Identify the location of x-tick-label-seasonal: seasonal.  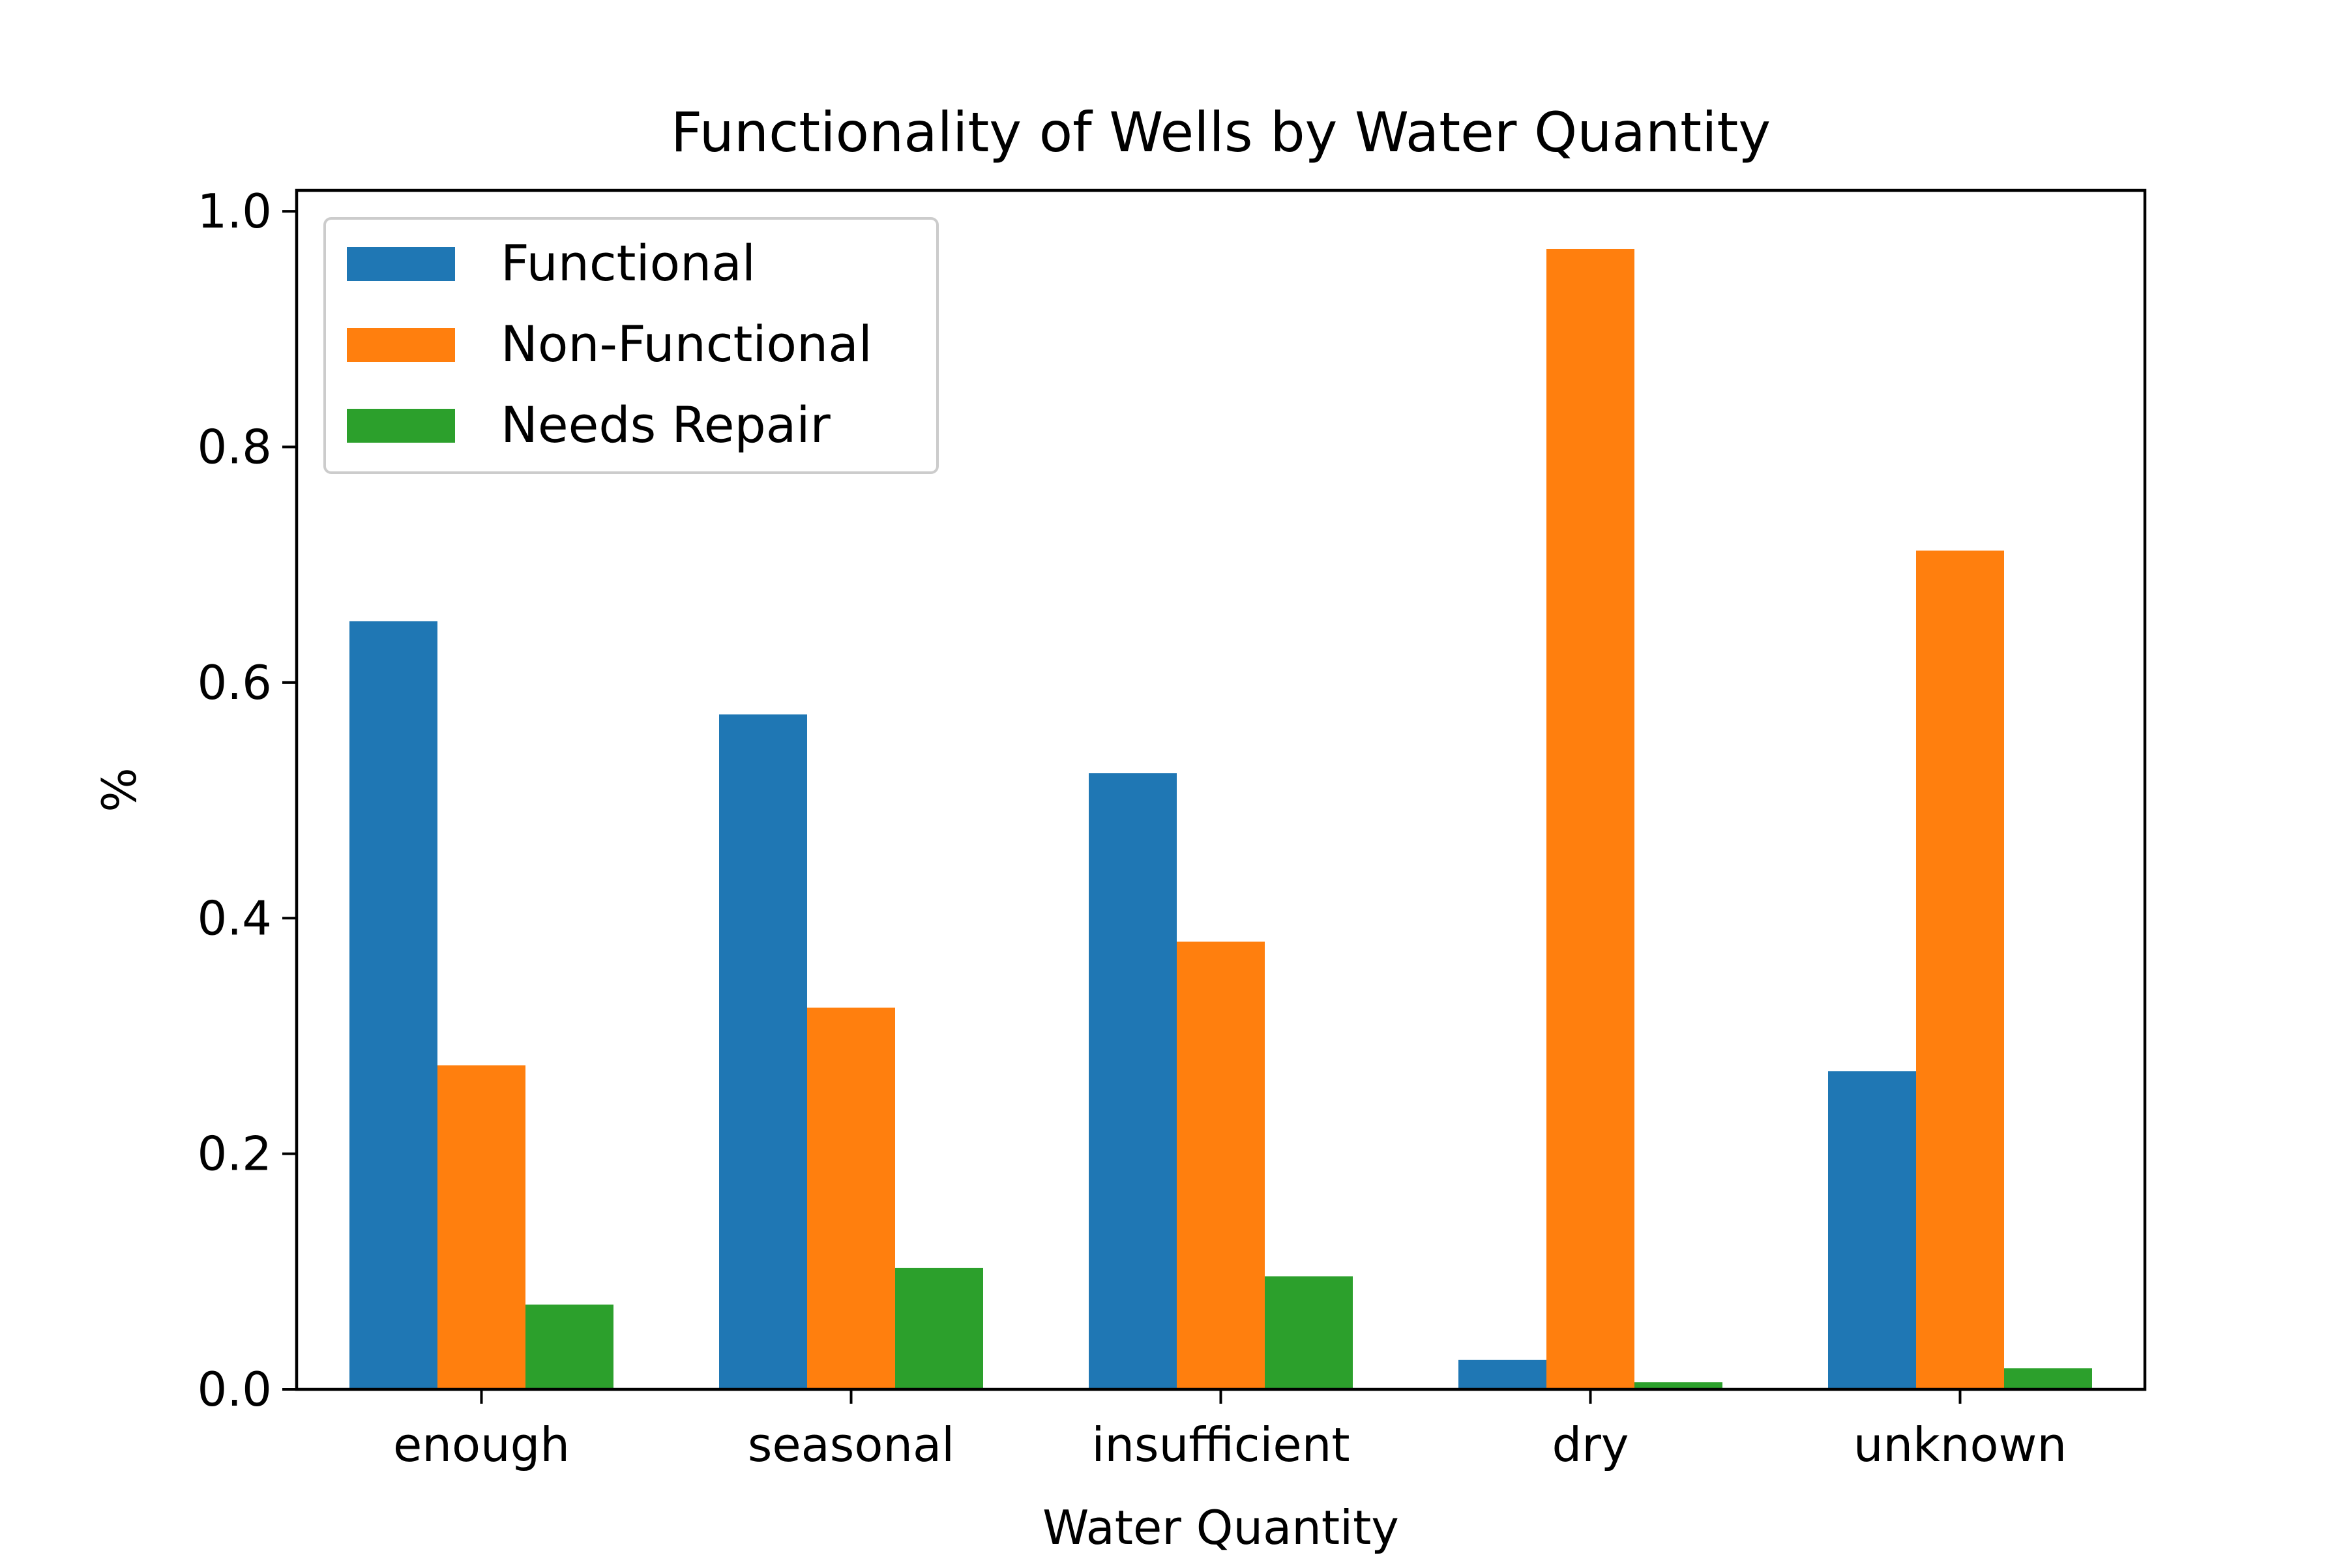
(851, 1444).